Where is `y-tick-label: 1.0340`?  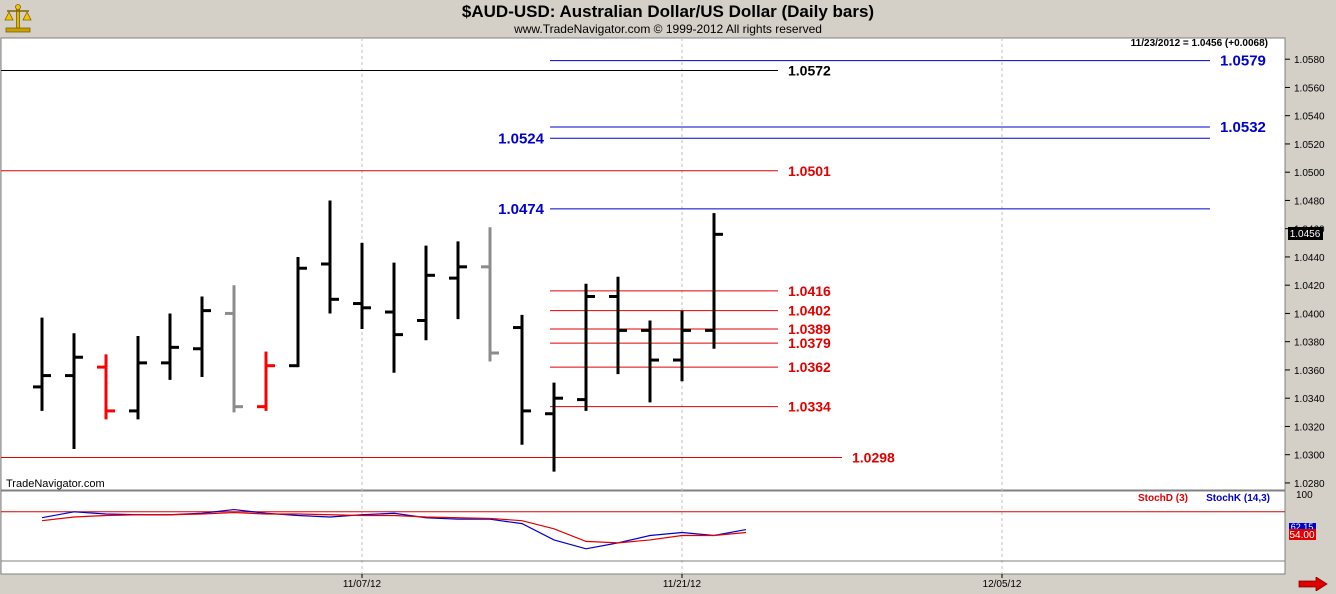 y-tick-label: 1.0340 is located at coordinates (1309, 399).